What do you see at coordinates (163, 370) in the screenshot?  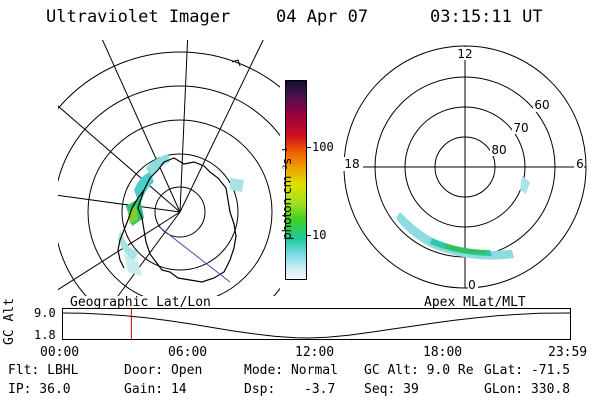 I see `door-info: Door: Open` at bounding box center [163, 370].